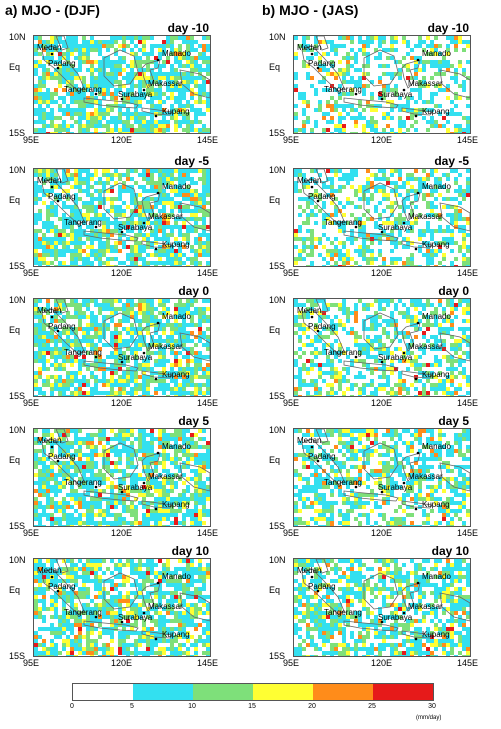 Image resolution: width=501 pixels, height=729 pixels. Describe the element at coordinates (17, 170) in the screenshot. I see `latitude-label: 10N` at that location.